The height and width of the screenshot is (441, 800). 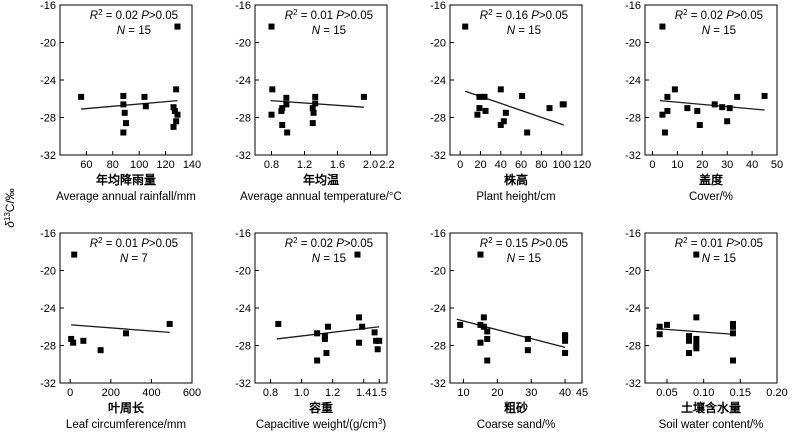 What do you see at coordinates (192, 165) in the screenshot?
I see `x-tick-label: 140` at bounding box center [192, 165].